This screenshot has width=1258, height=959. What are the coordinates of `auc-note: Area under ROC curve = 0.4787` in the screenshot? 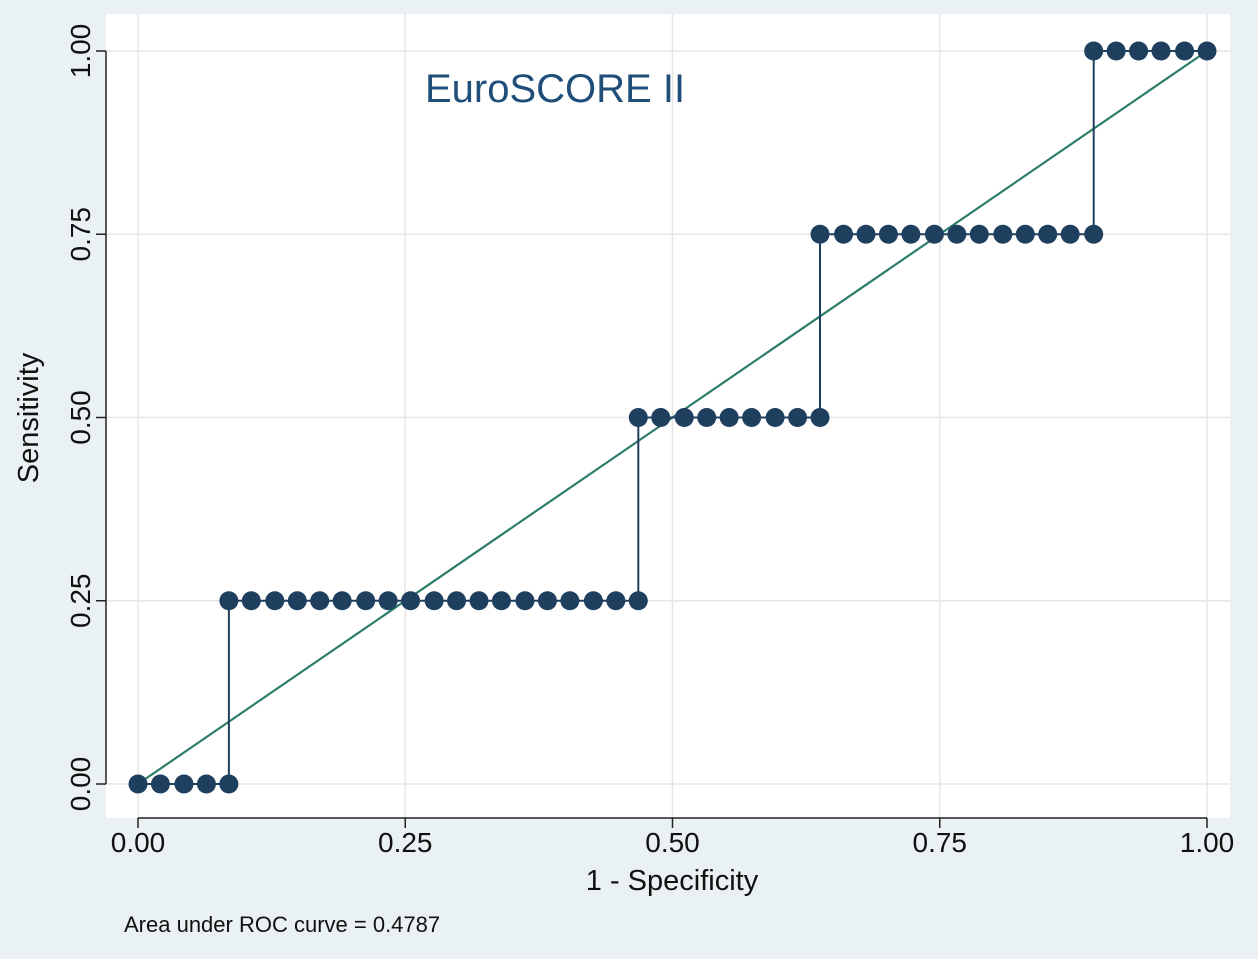 It's located at (282, 924).